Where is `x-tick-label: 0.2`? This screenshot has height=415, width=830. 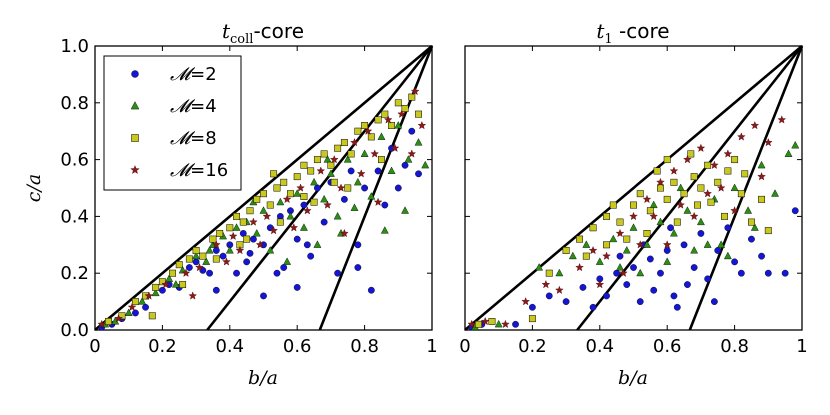 x-tick-label: 0.2 is located at coordinates (532, 346).